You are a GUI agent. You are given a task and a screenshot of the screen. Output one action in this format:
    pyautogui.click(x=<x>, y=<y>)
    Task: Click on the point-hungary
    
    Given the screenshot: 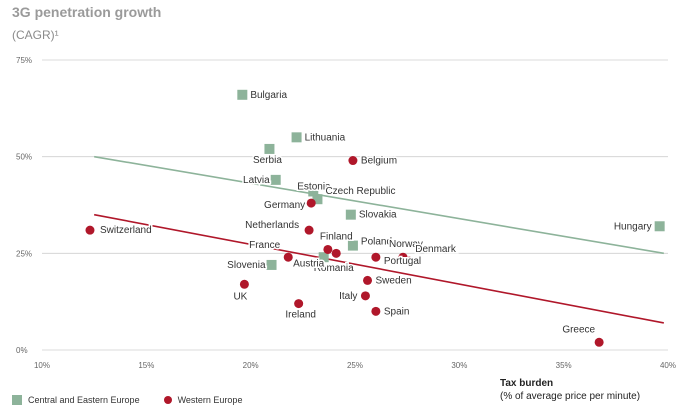 What is the action you would take?
    pyautogui.click(x=659, y=226)
    